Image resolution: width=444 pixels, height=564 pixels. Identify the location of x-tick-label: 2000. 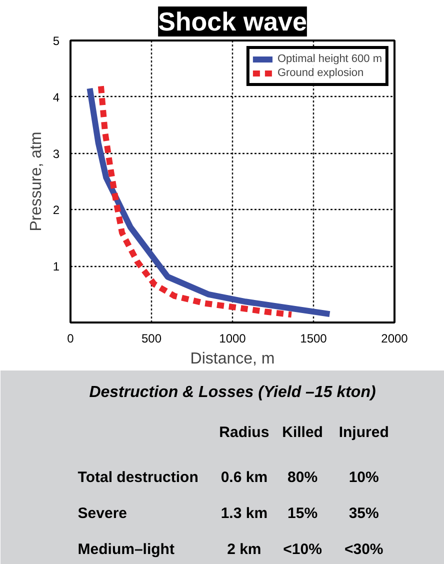
(394, 339).